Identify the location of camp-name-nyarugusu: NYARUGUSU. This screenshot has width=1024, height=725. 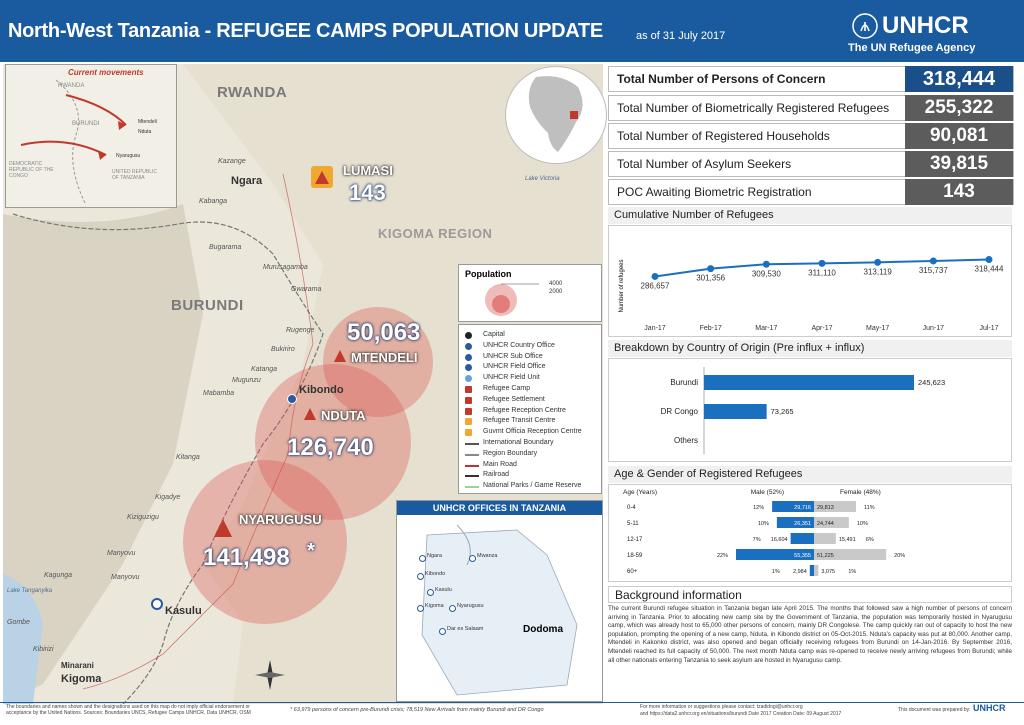
(280, 519).